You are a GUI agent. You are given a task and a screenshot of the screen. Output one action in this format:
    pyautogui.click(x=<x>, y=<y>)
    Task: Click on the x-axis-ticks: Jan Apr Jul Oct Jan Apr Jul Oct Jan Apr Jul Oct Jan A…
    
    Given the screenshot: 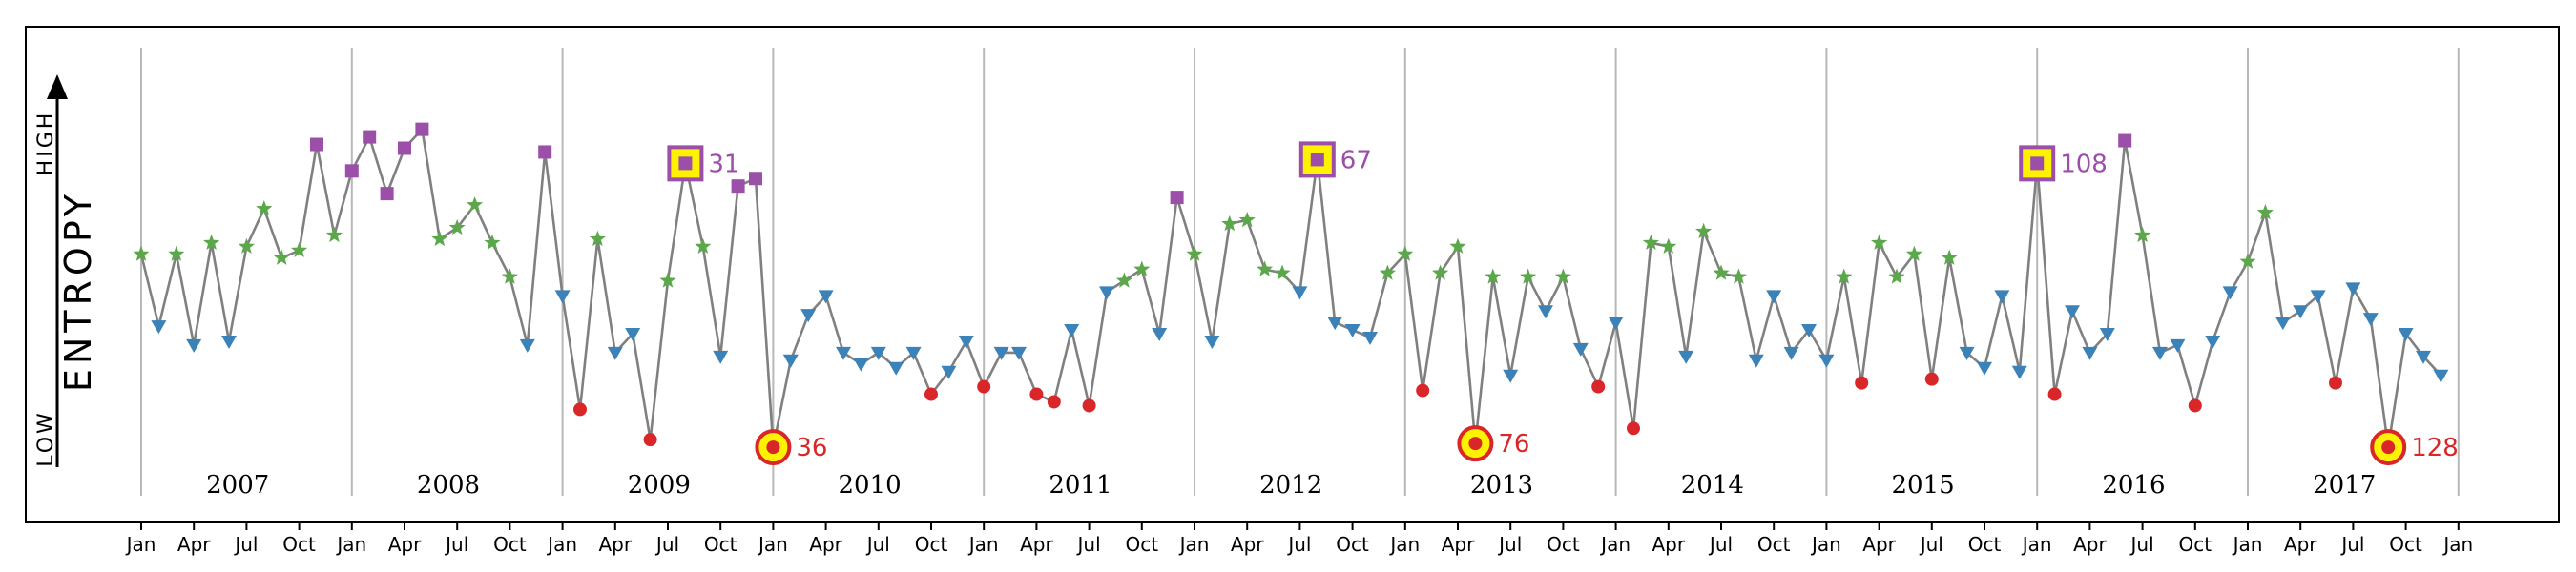 What is the action you would take?
    pyautogui.click(x=1299, y=539)
    